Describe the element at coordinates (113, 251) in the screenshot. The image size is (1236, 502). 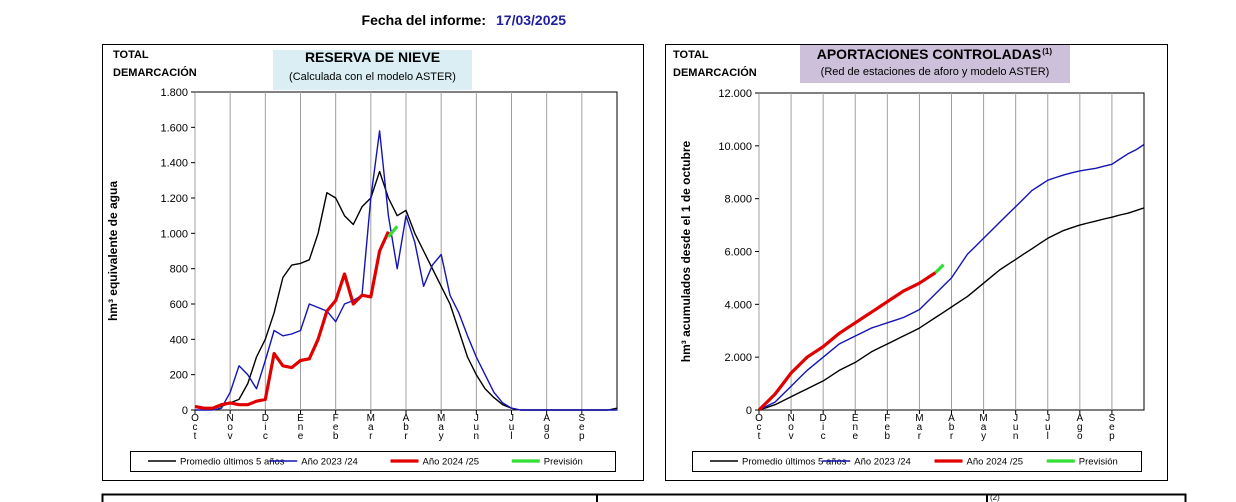
I see `y-axis-title: hm³ equivalente de agua` at that location.